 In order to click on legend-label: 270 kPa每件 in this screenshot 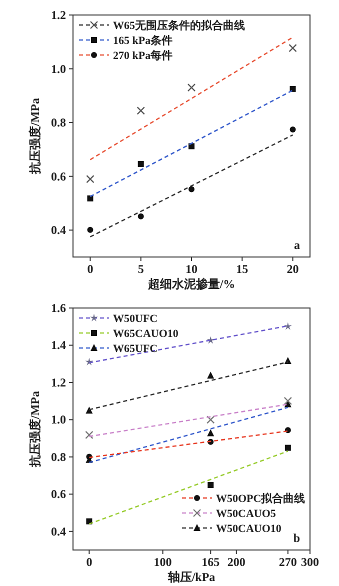, I will do `click(143, 55)`.